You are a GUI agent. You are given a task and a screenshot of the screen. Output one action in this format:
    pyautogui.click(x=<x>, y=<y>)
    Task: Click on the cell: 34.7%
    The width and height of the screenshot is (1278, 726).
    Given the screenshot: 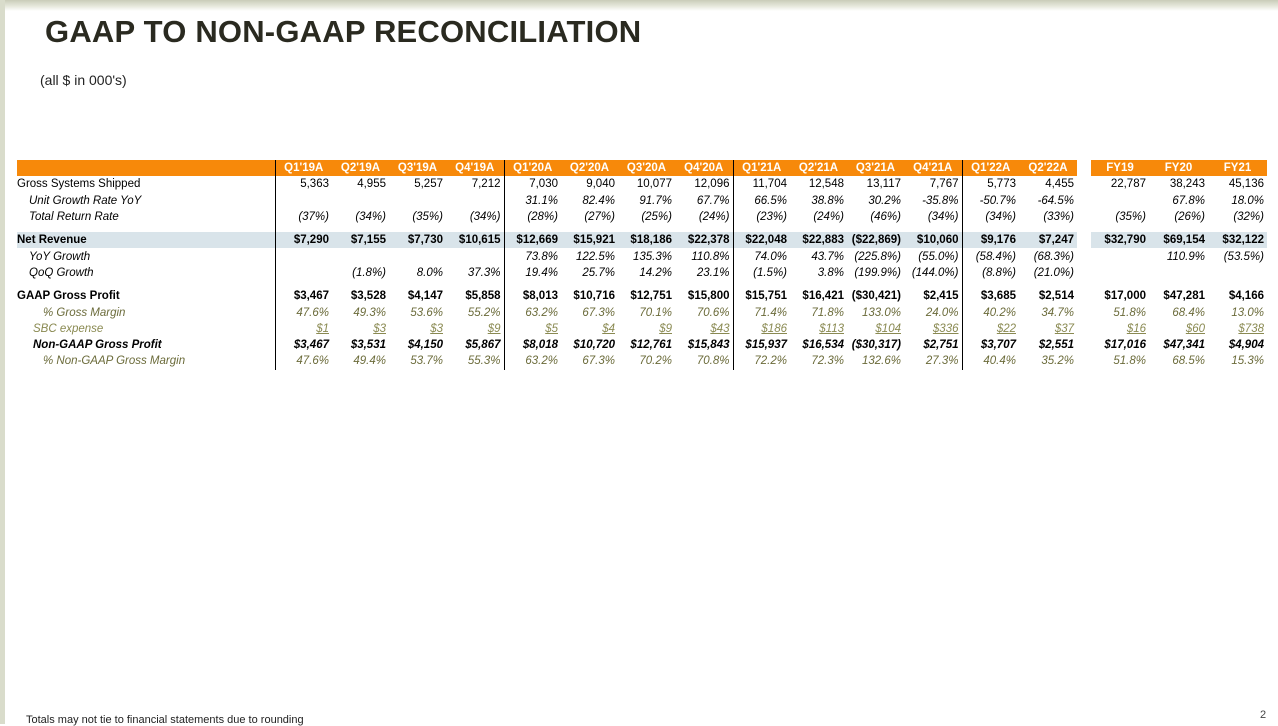 What is the action you would take?
    pyautogui.click(x=1057, y=312)
    